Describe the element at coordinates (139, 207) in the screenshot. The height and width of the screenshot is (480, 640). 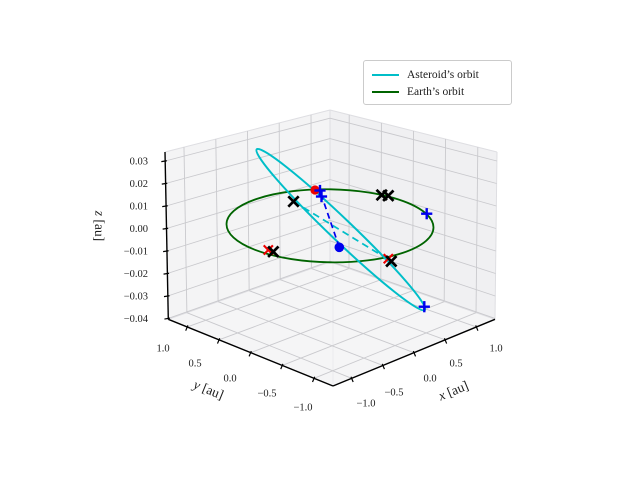
I see `z-tick-label: 0.01` at that location.